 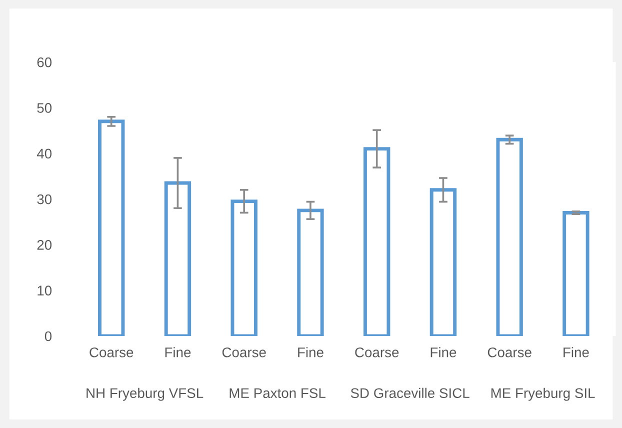 I want to click on text: ME Fryeburg SIL, so click(x=543, y=394).